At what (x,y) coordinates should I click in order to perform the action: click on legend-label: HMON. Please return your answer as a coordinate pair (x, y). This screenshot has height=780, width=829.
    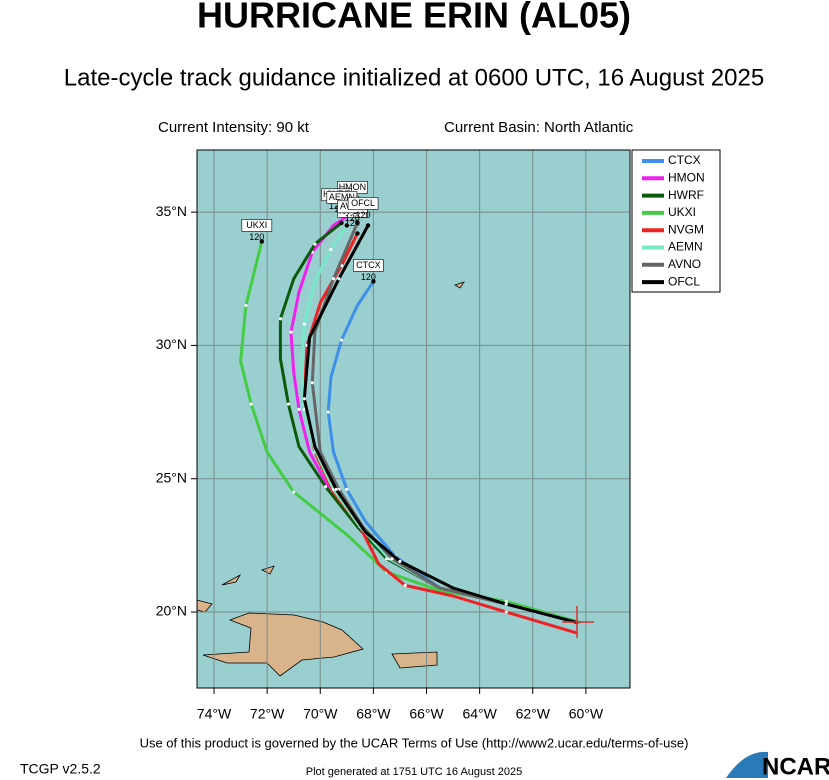
    Looking at the image, I should click on (686, 177).